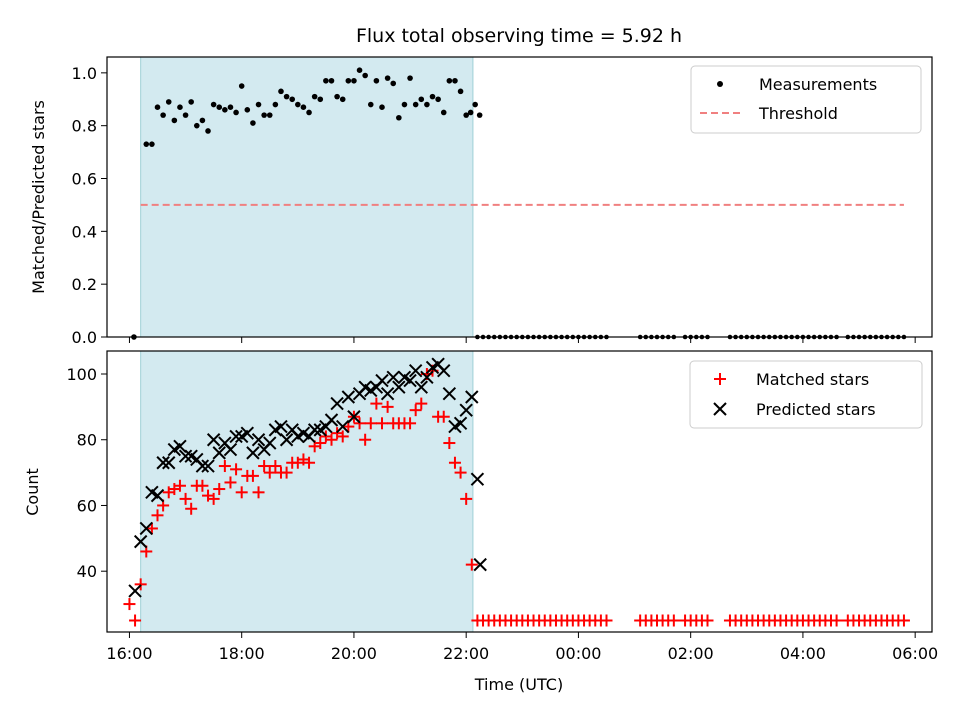 This screenshot has height=720, width=960. I want to click on x-tick-label: 00:00, so click(578, 653).